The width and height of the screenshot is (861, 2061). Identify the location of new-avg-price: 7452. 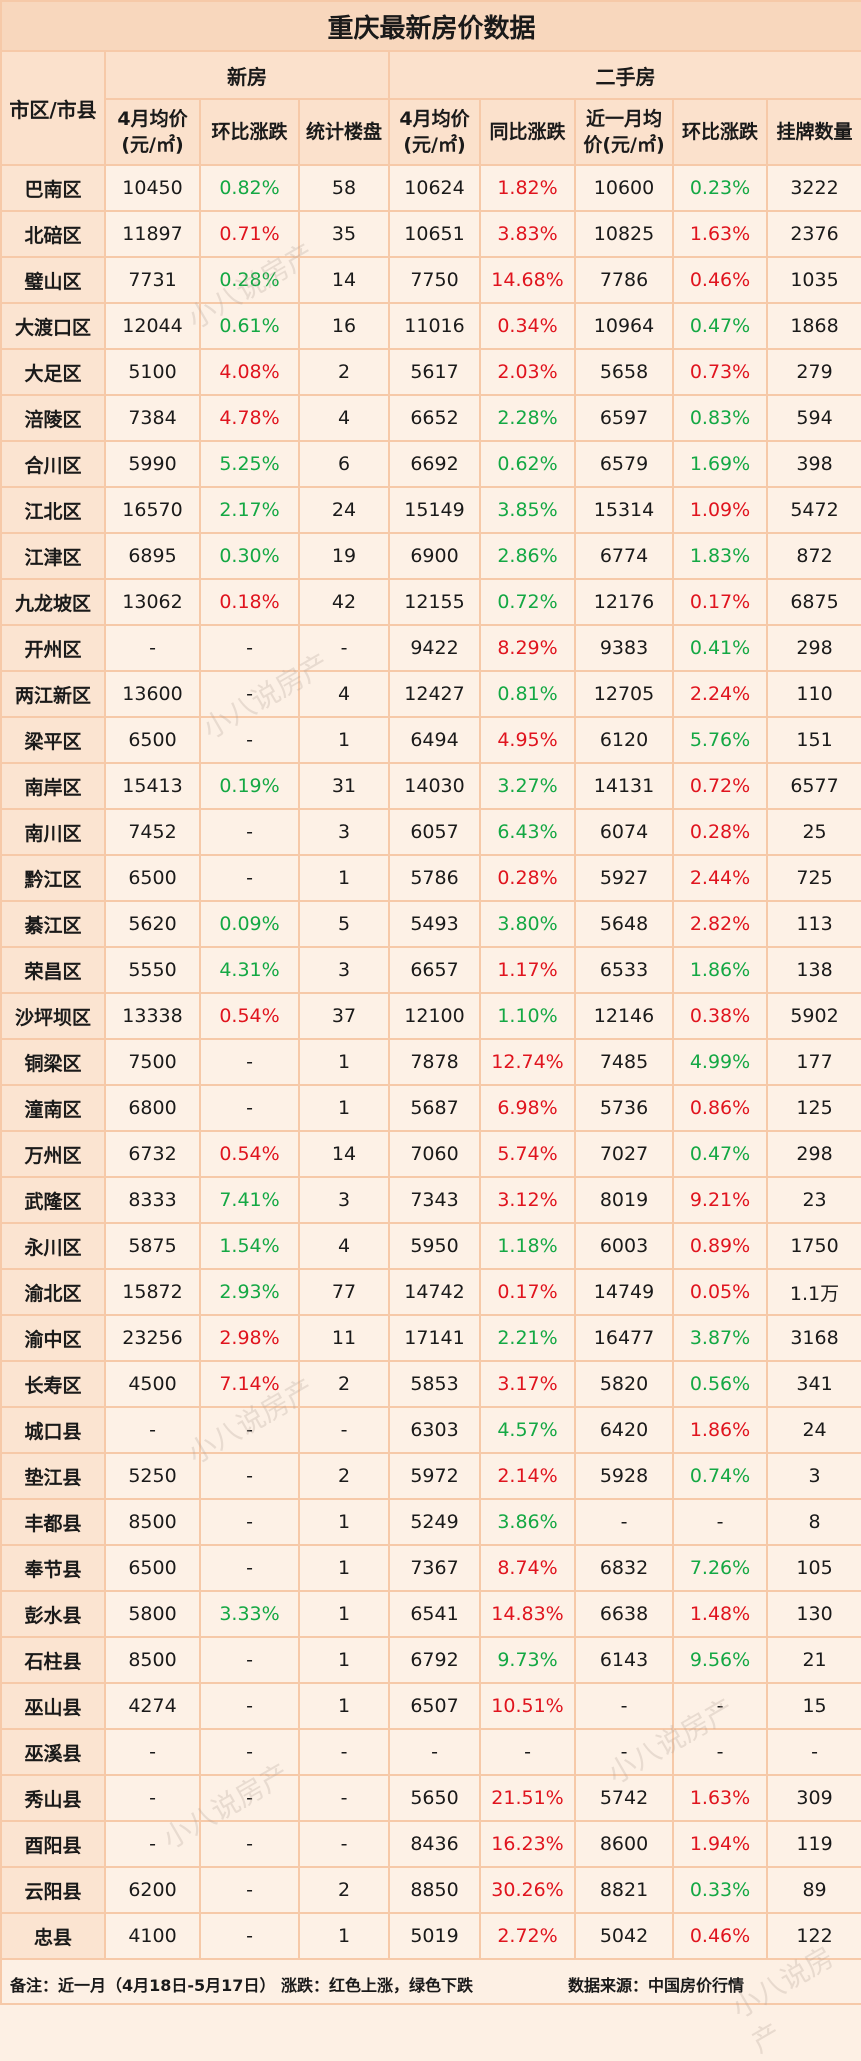
(152, 832).